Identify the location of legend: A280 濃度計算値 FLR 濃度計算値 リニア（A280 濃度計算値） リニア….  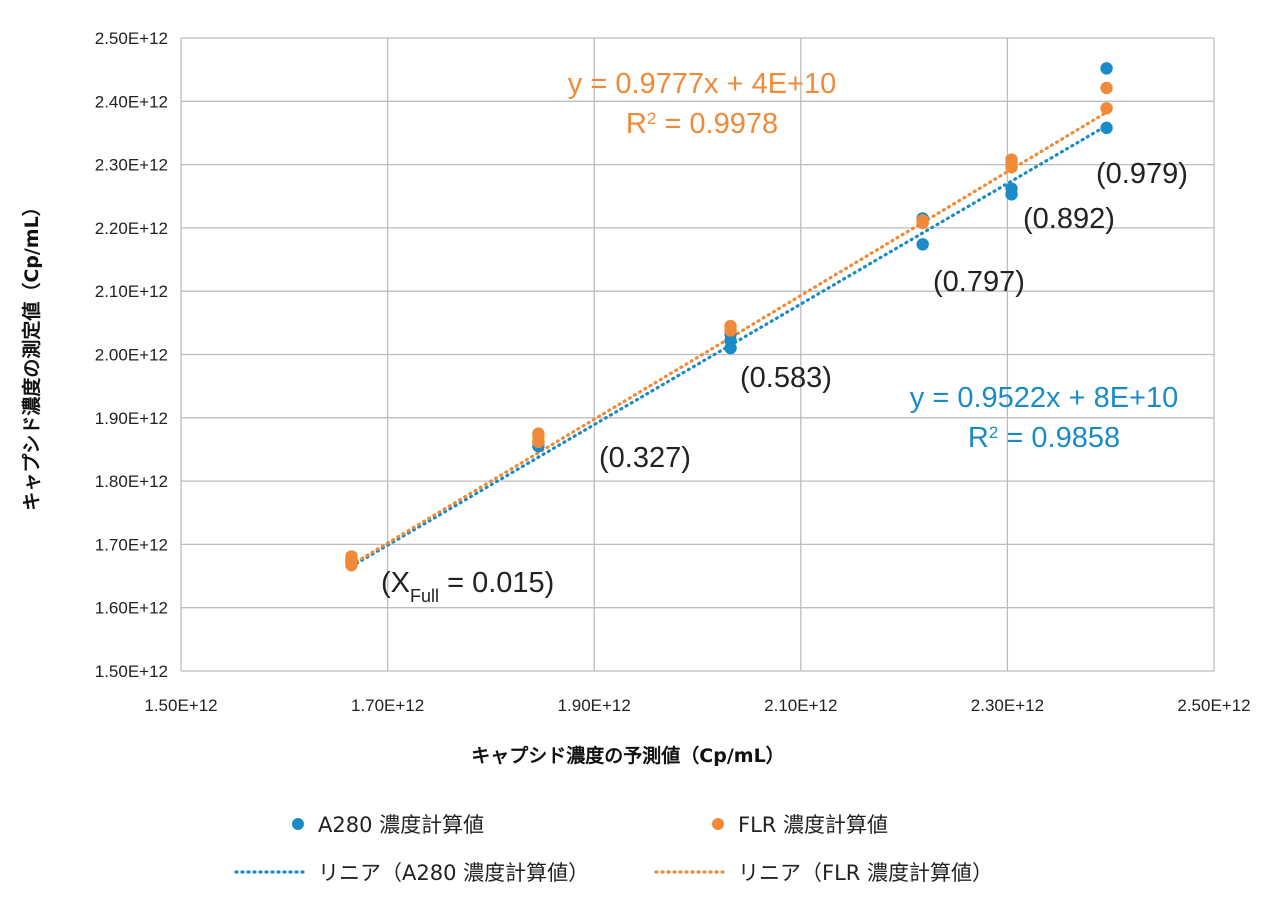
(613, 849).